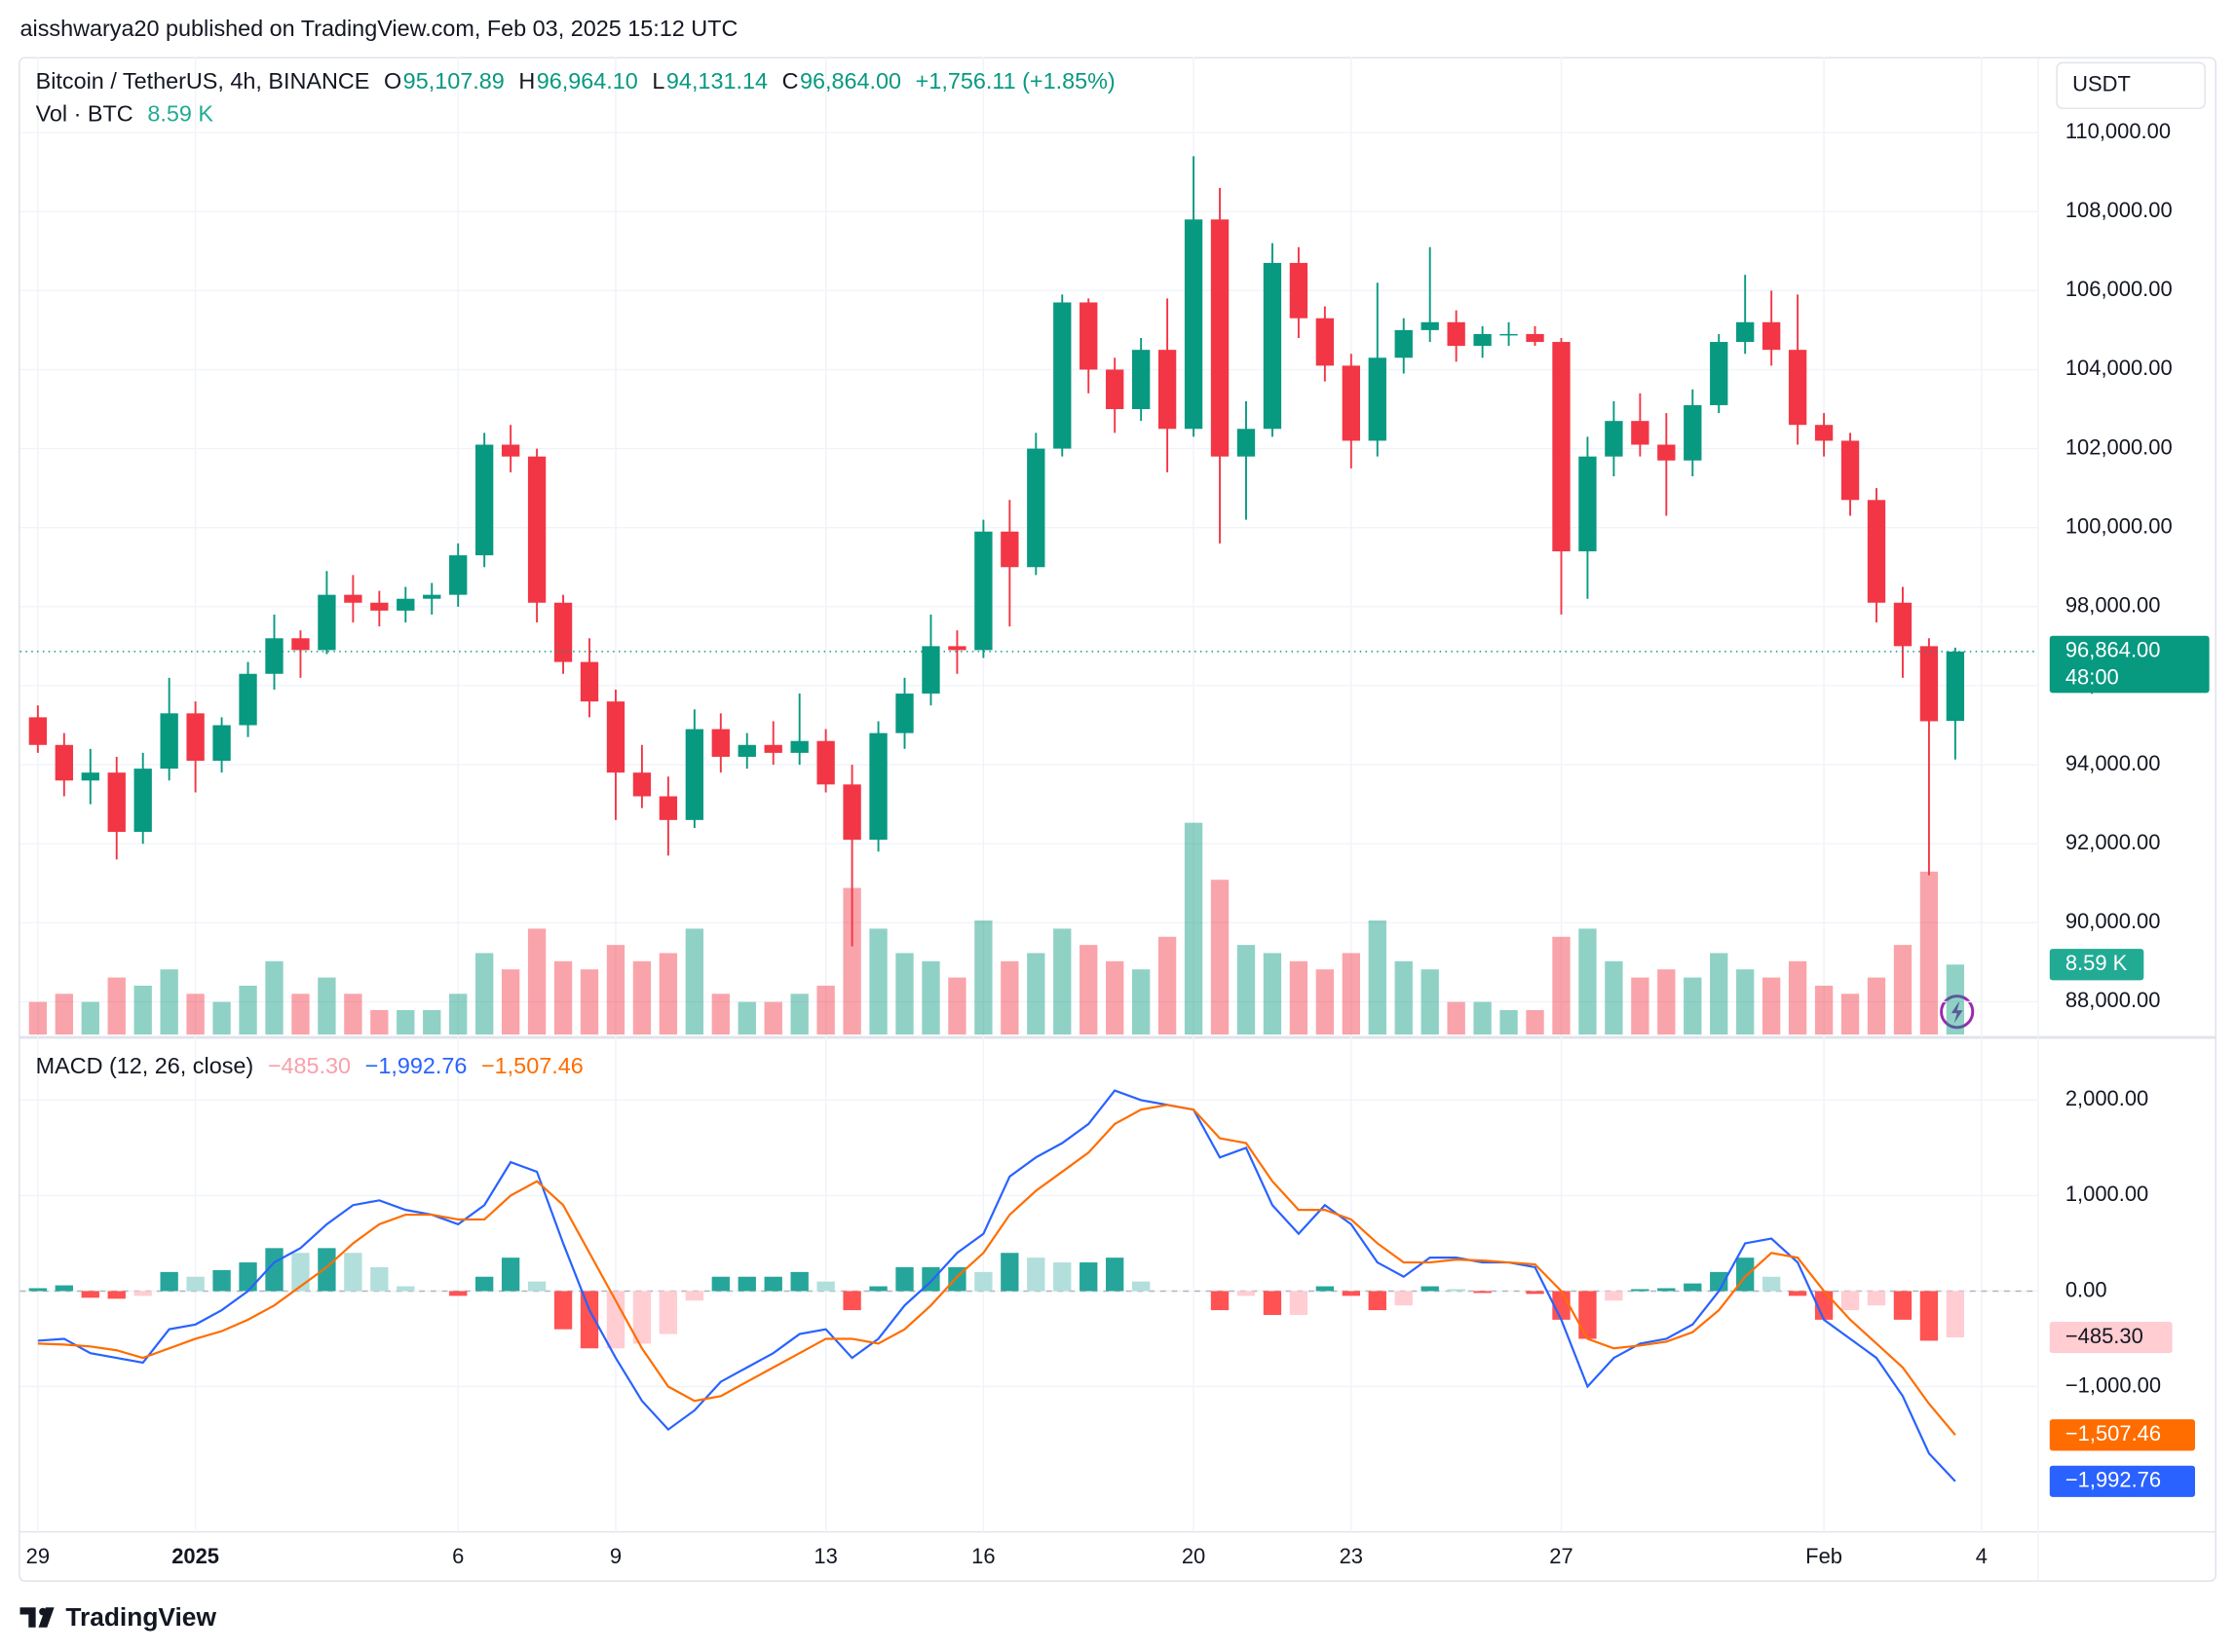  Describe the element at coordinates (2101, 84) in the screenshot. I see `currency: USDT` at that location.